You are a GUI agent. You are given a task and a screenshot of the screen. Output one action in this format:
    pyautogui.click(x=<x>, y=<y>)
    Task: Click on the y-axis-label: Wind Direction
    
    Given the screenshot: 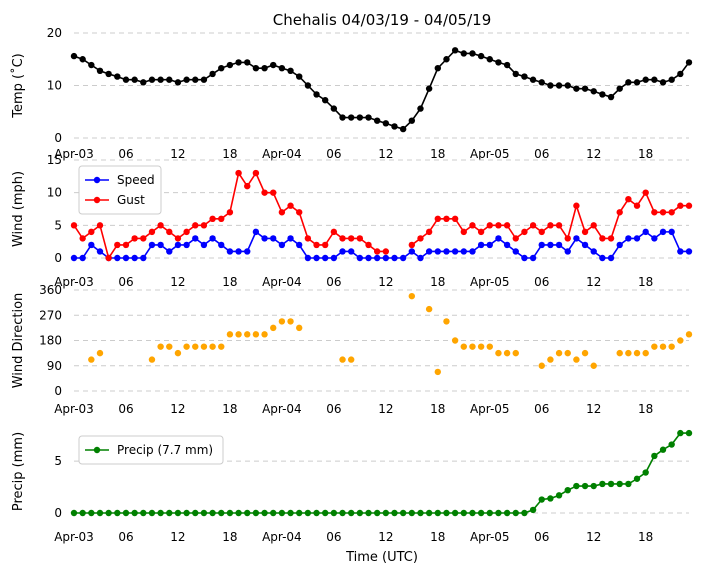 What is the action you would take?
    pyautogui.click(x=18, y=341)
    